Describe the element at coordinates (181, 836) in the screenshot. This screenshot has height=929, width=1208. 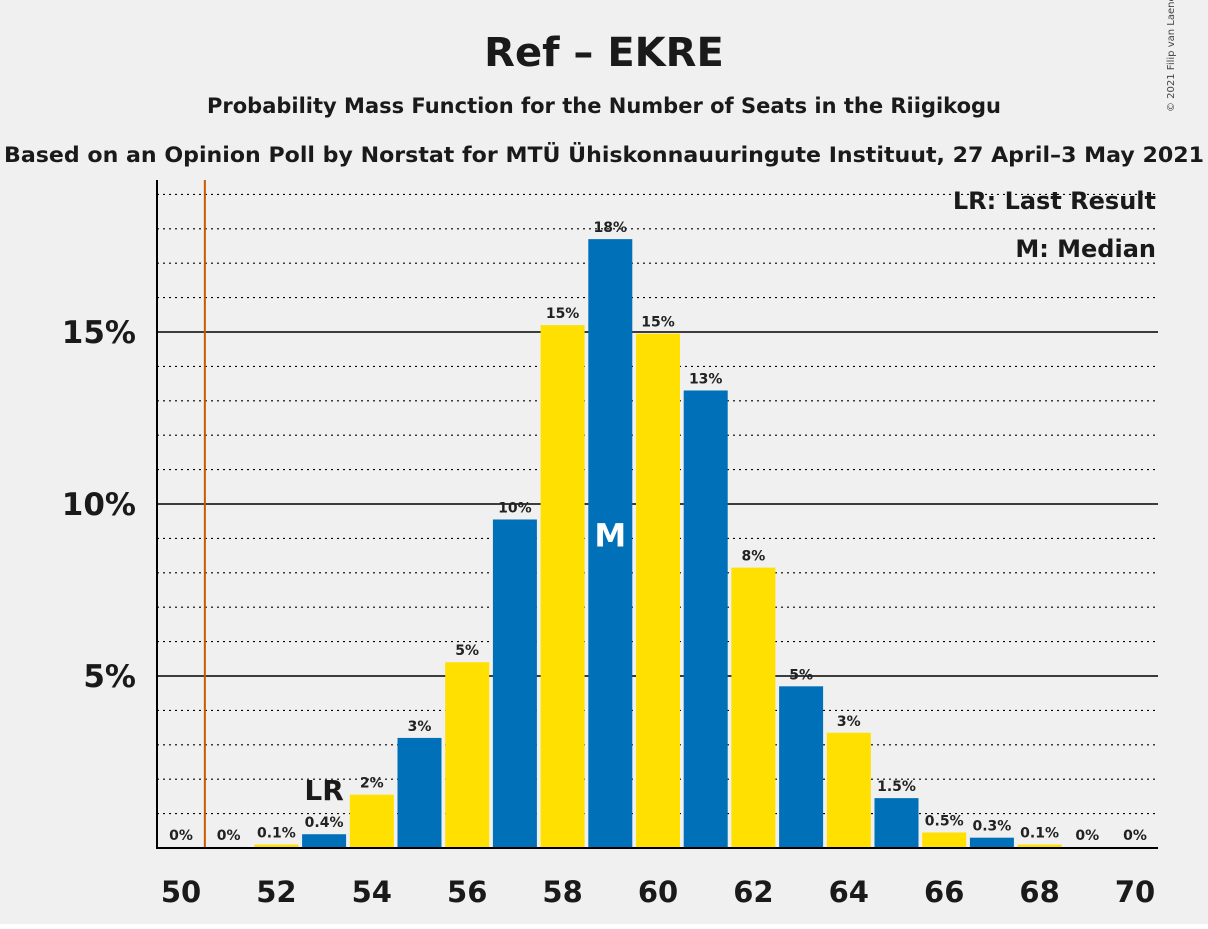
I see `value-label-seat-50: 0%` at that location.